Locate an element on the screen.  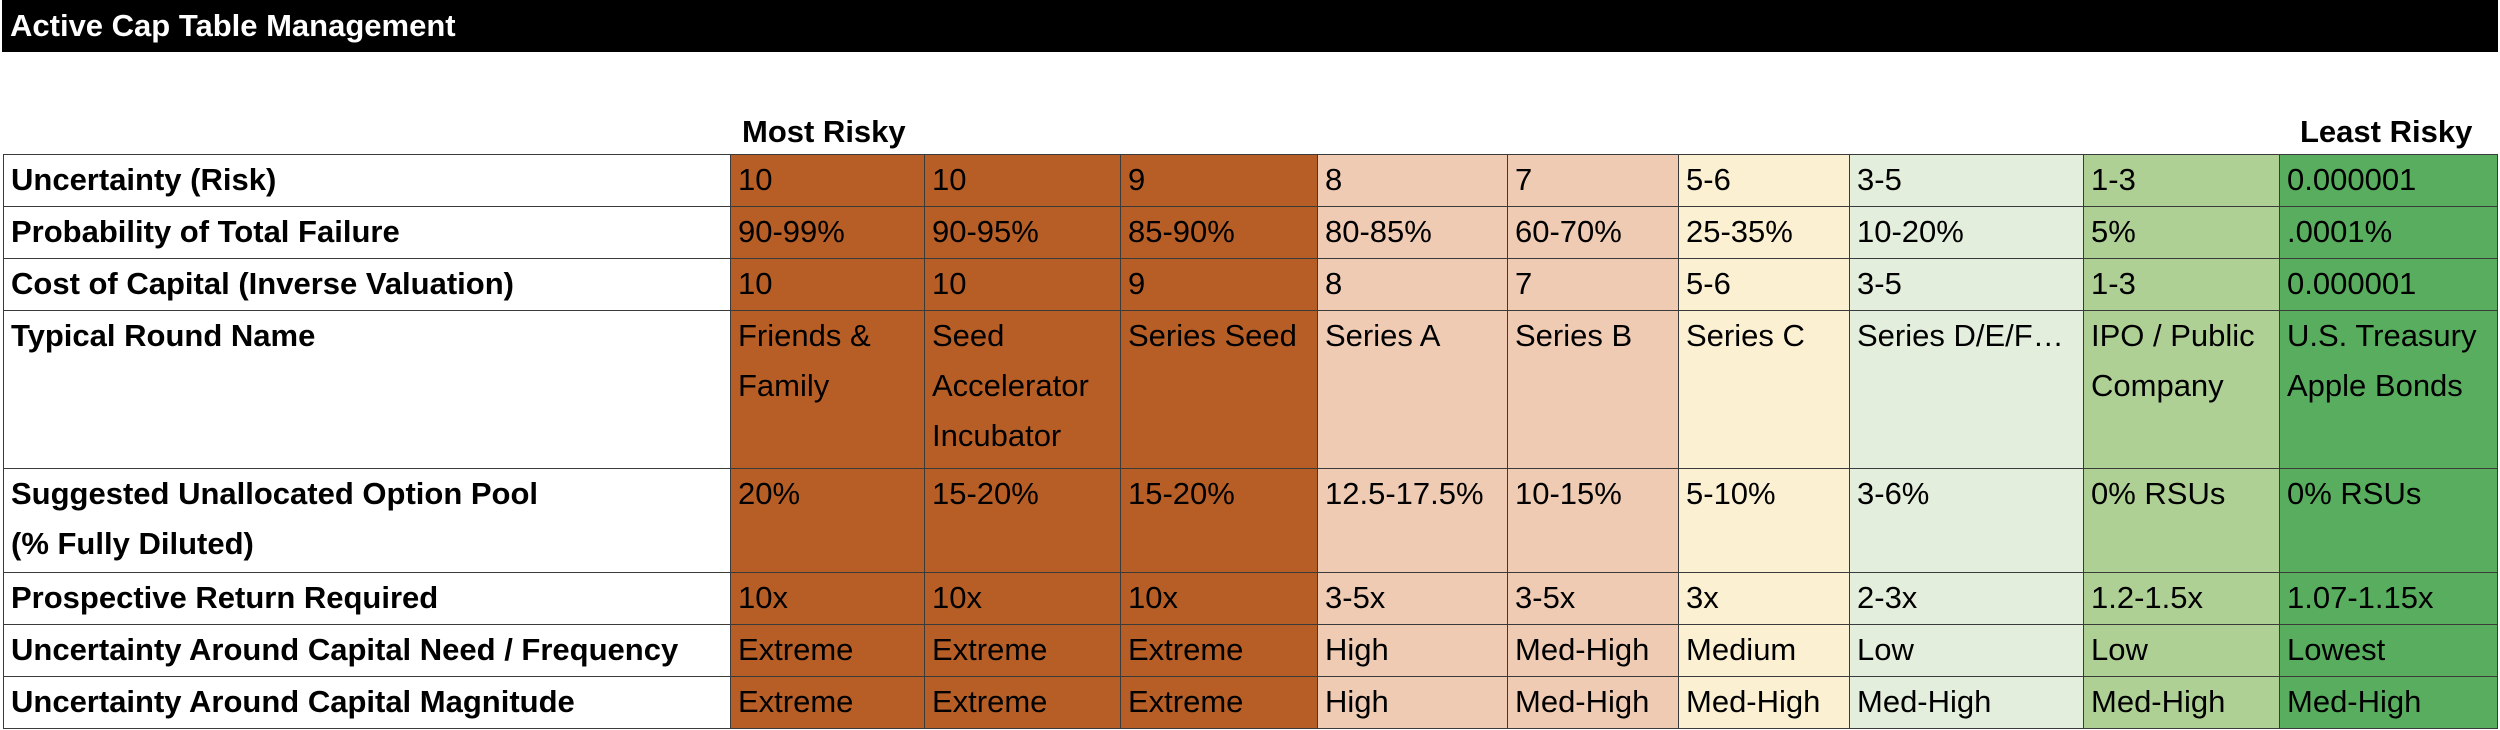
most-risky-label: Most Risky is located at coordinates (824, 131).